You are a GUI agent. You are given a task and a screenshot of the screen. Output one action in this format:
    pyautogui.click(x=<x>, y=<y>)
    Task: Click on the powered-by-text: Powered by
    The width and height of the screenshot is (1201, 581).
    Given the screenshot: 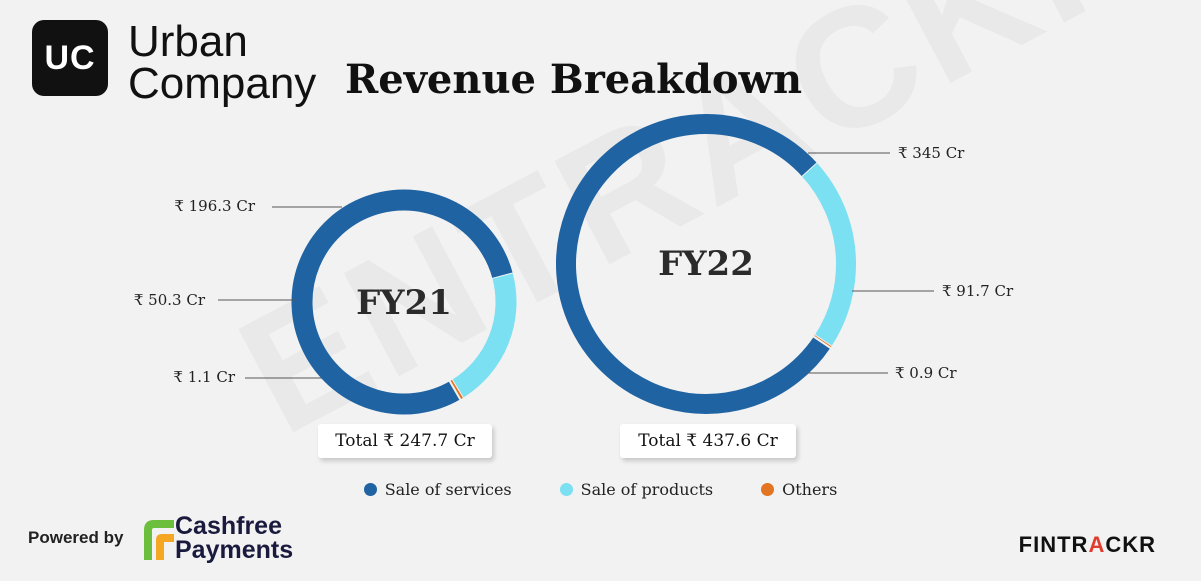 What is the action you would take?
    pyautogui.click(x=76, y=537)
    